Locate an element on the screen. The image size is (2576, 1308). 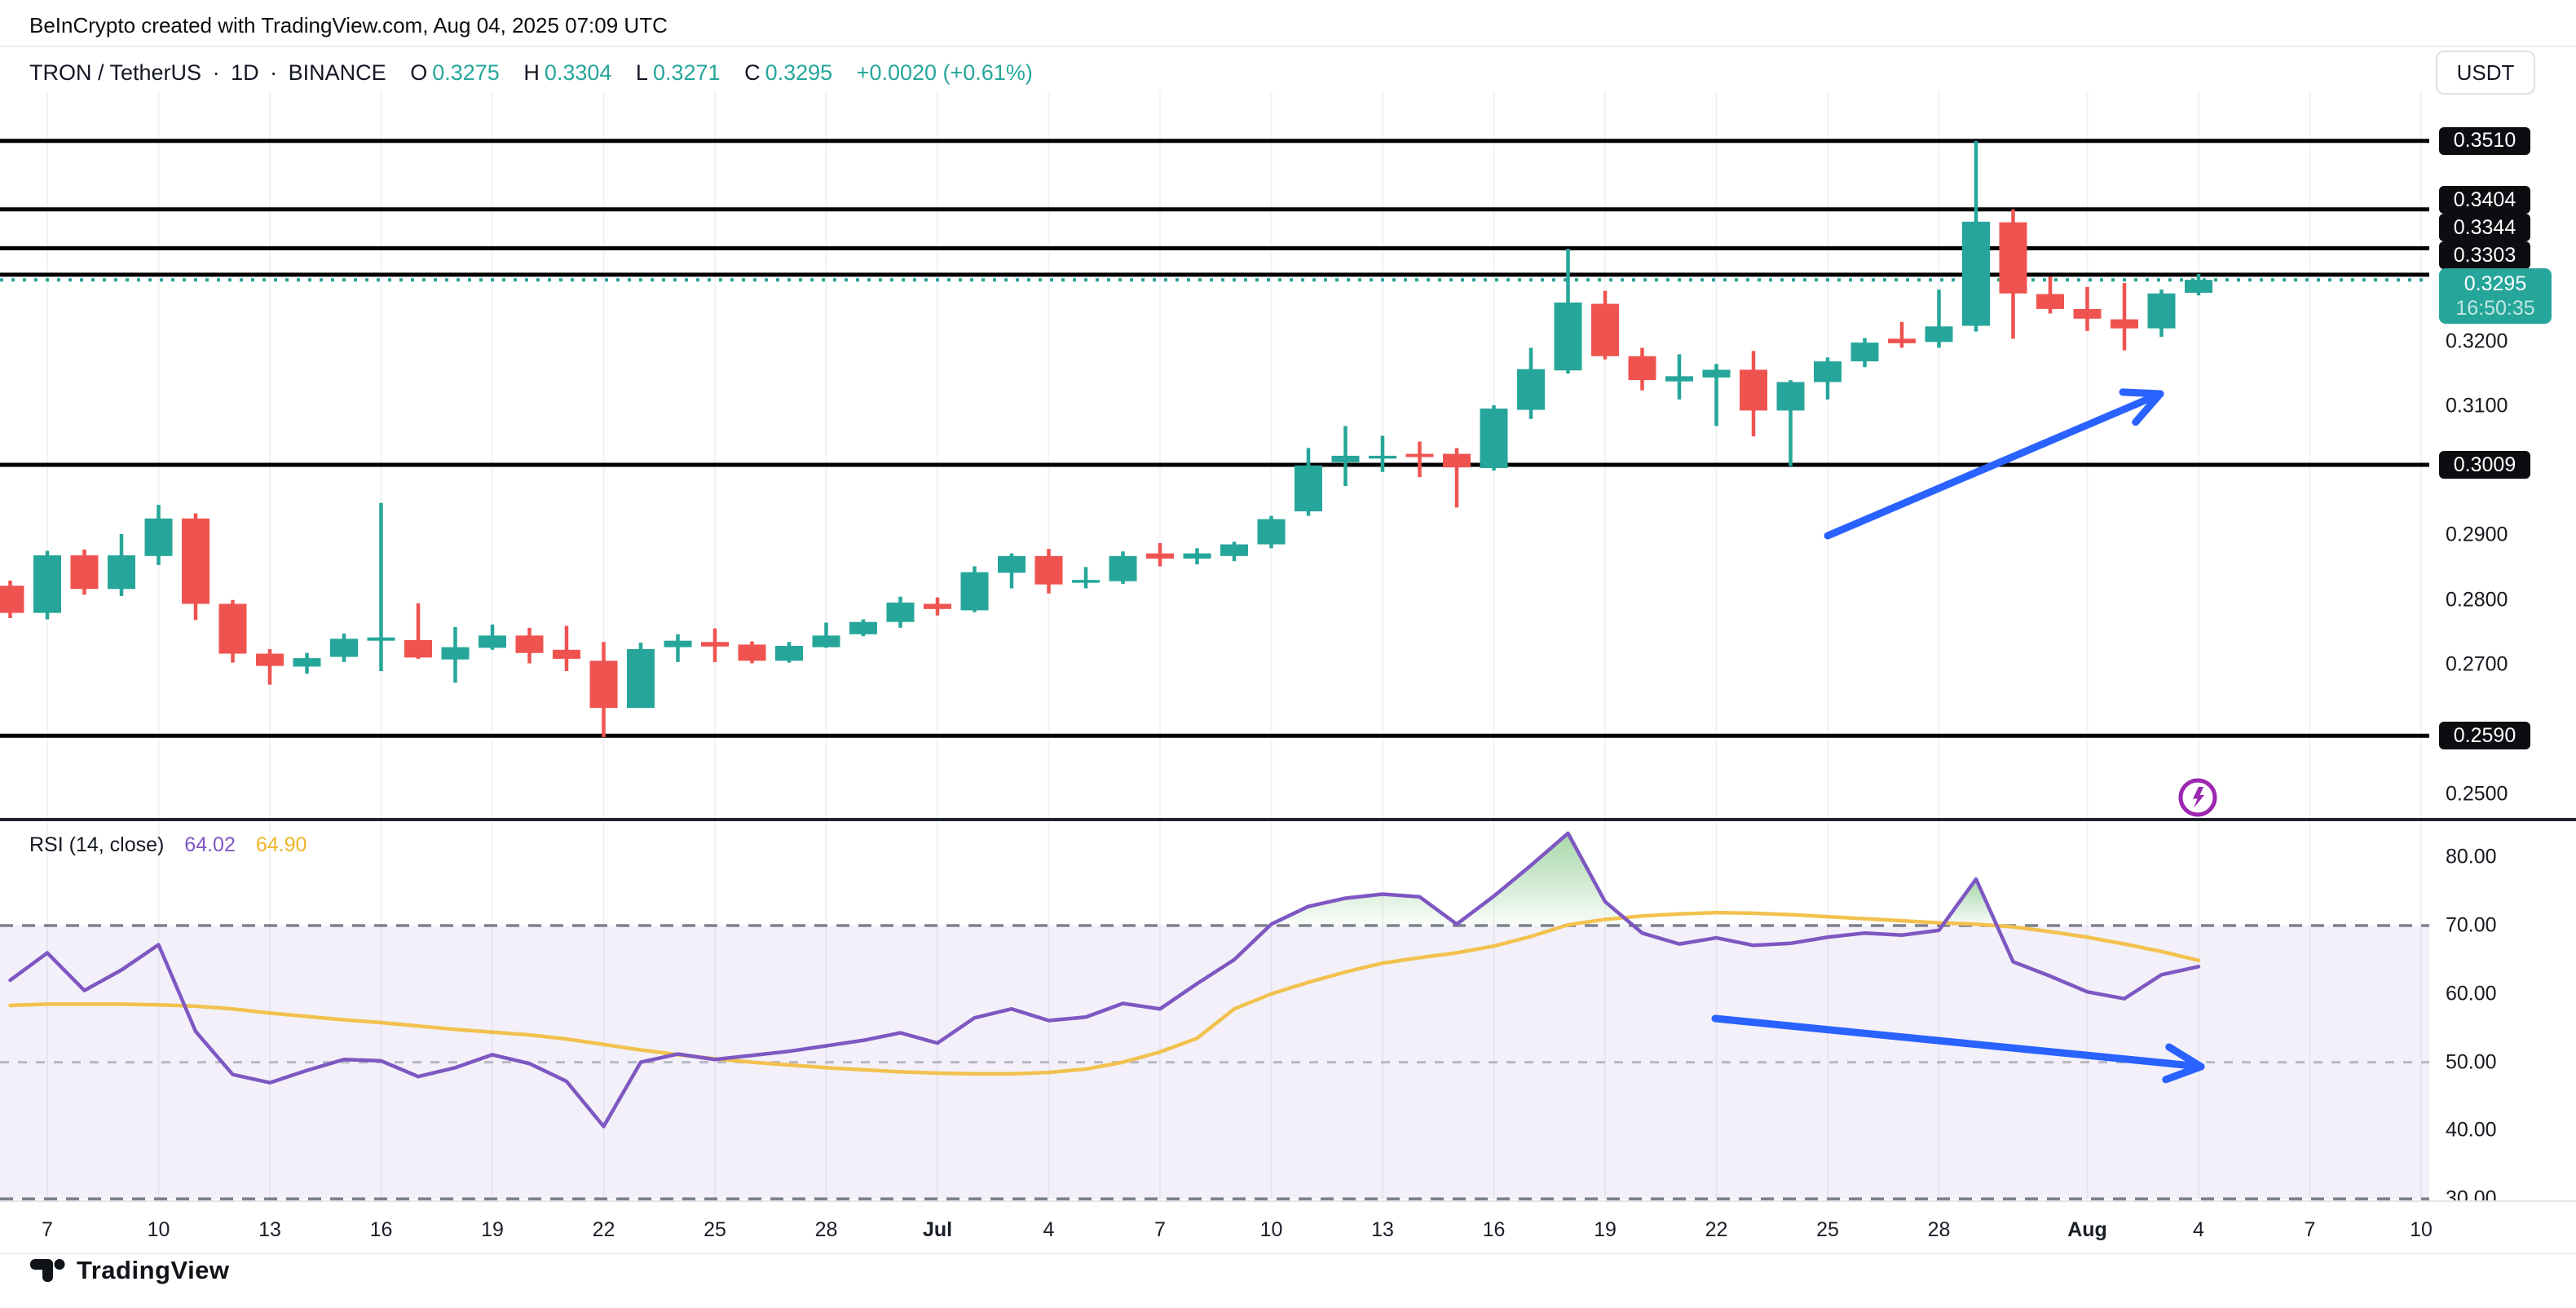
lightning-badge-icon is located at coordinates (2197, 797).